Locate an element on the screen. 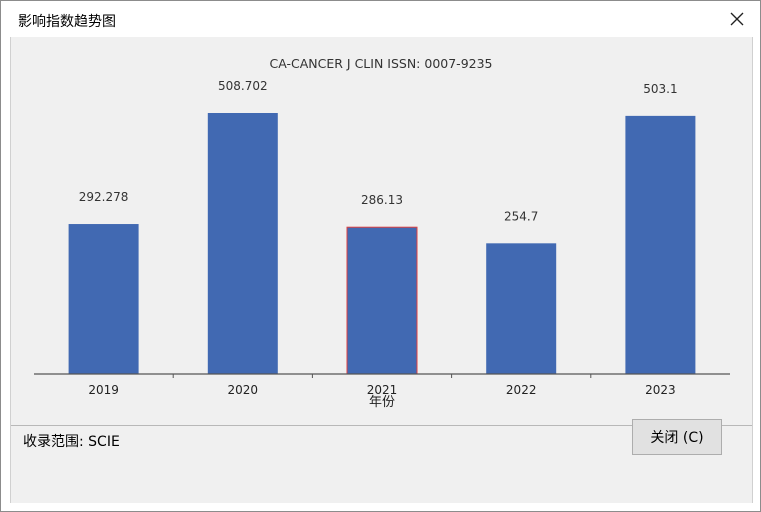 This screenshot has width=761, height=512. data-label-2022: 254.7 is located at coordinates (521, 216).